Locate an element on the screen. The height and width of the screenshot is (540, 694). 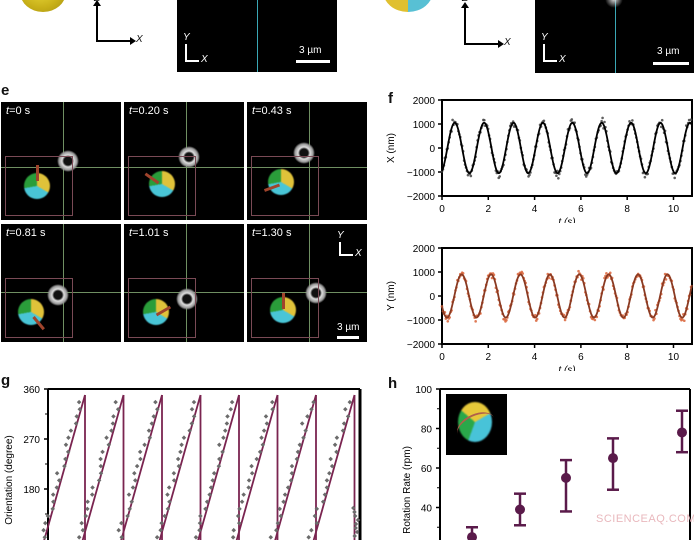
axes-xz-left: Z X is located at coordinates (124, 23).